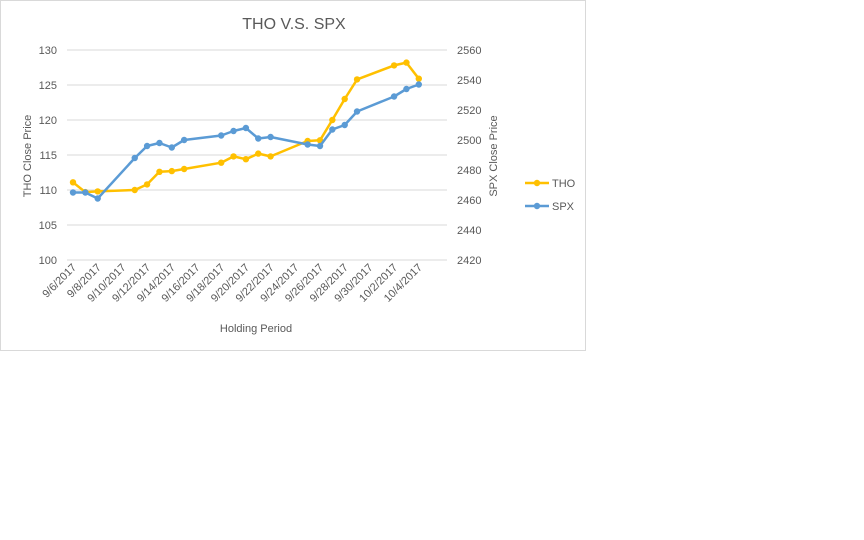 The width and height of the screenshot is (864, 540). Describe the element at coordinates (469, 171) in the screenshot. I see `y-right-tick-label: 2480` at that location.